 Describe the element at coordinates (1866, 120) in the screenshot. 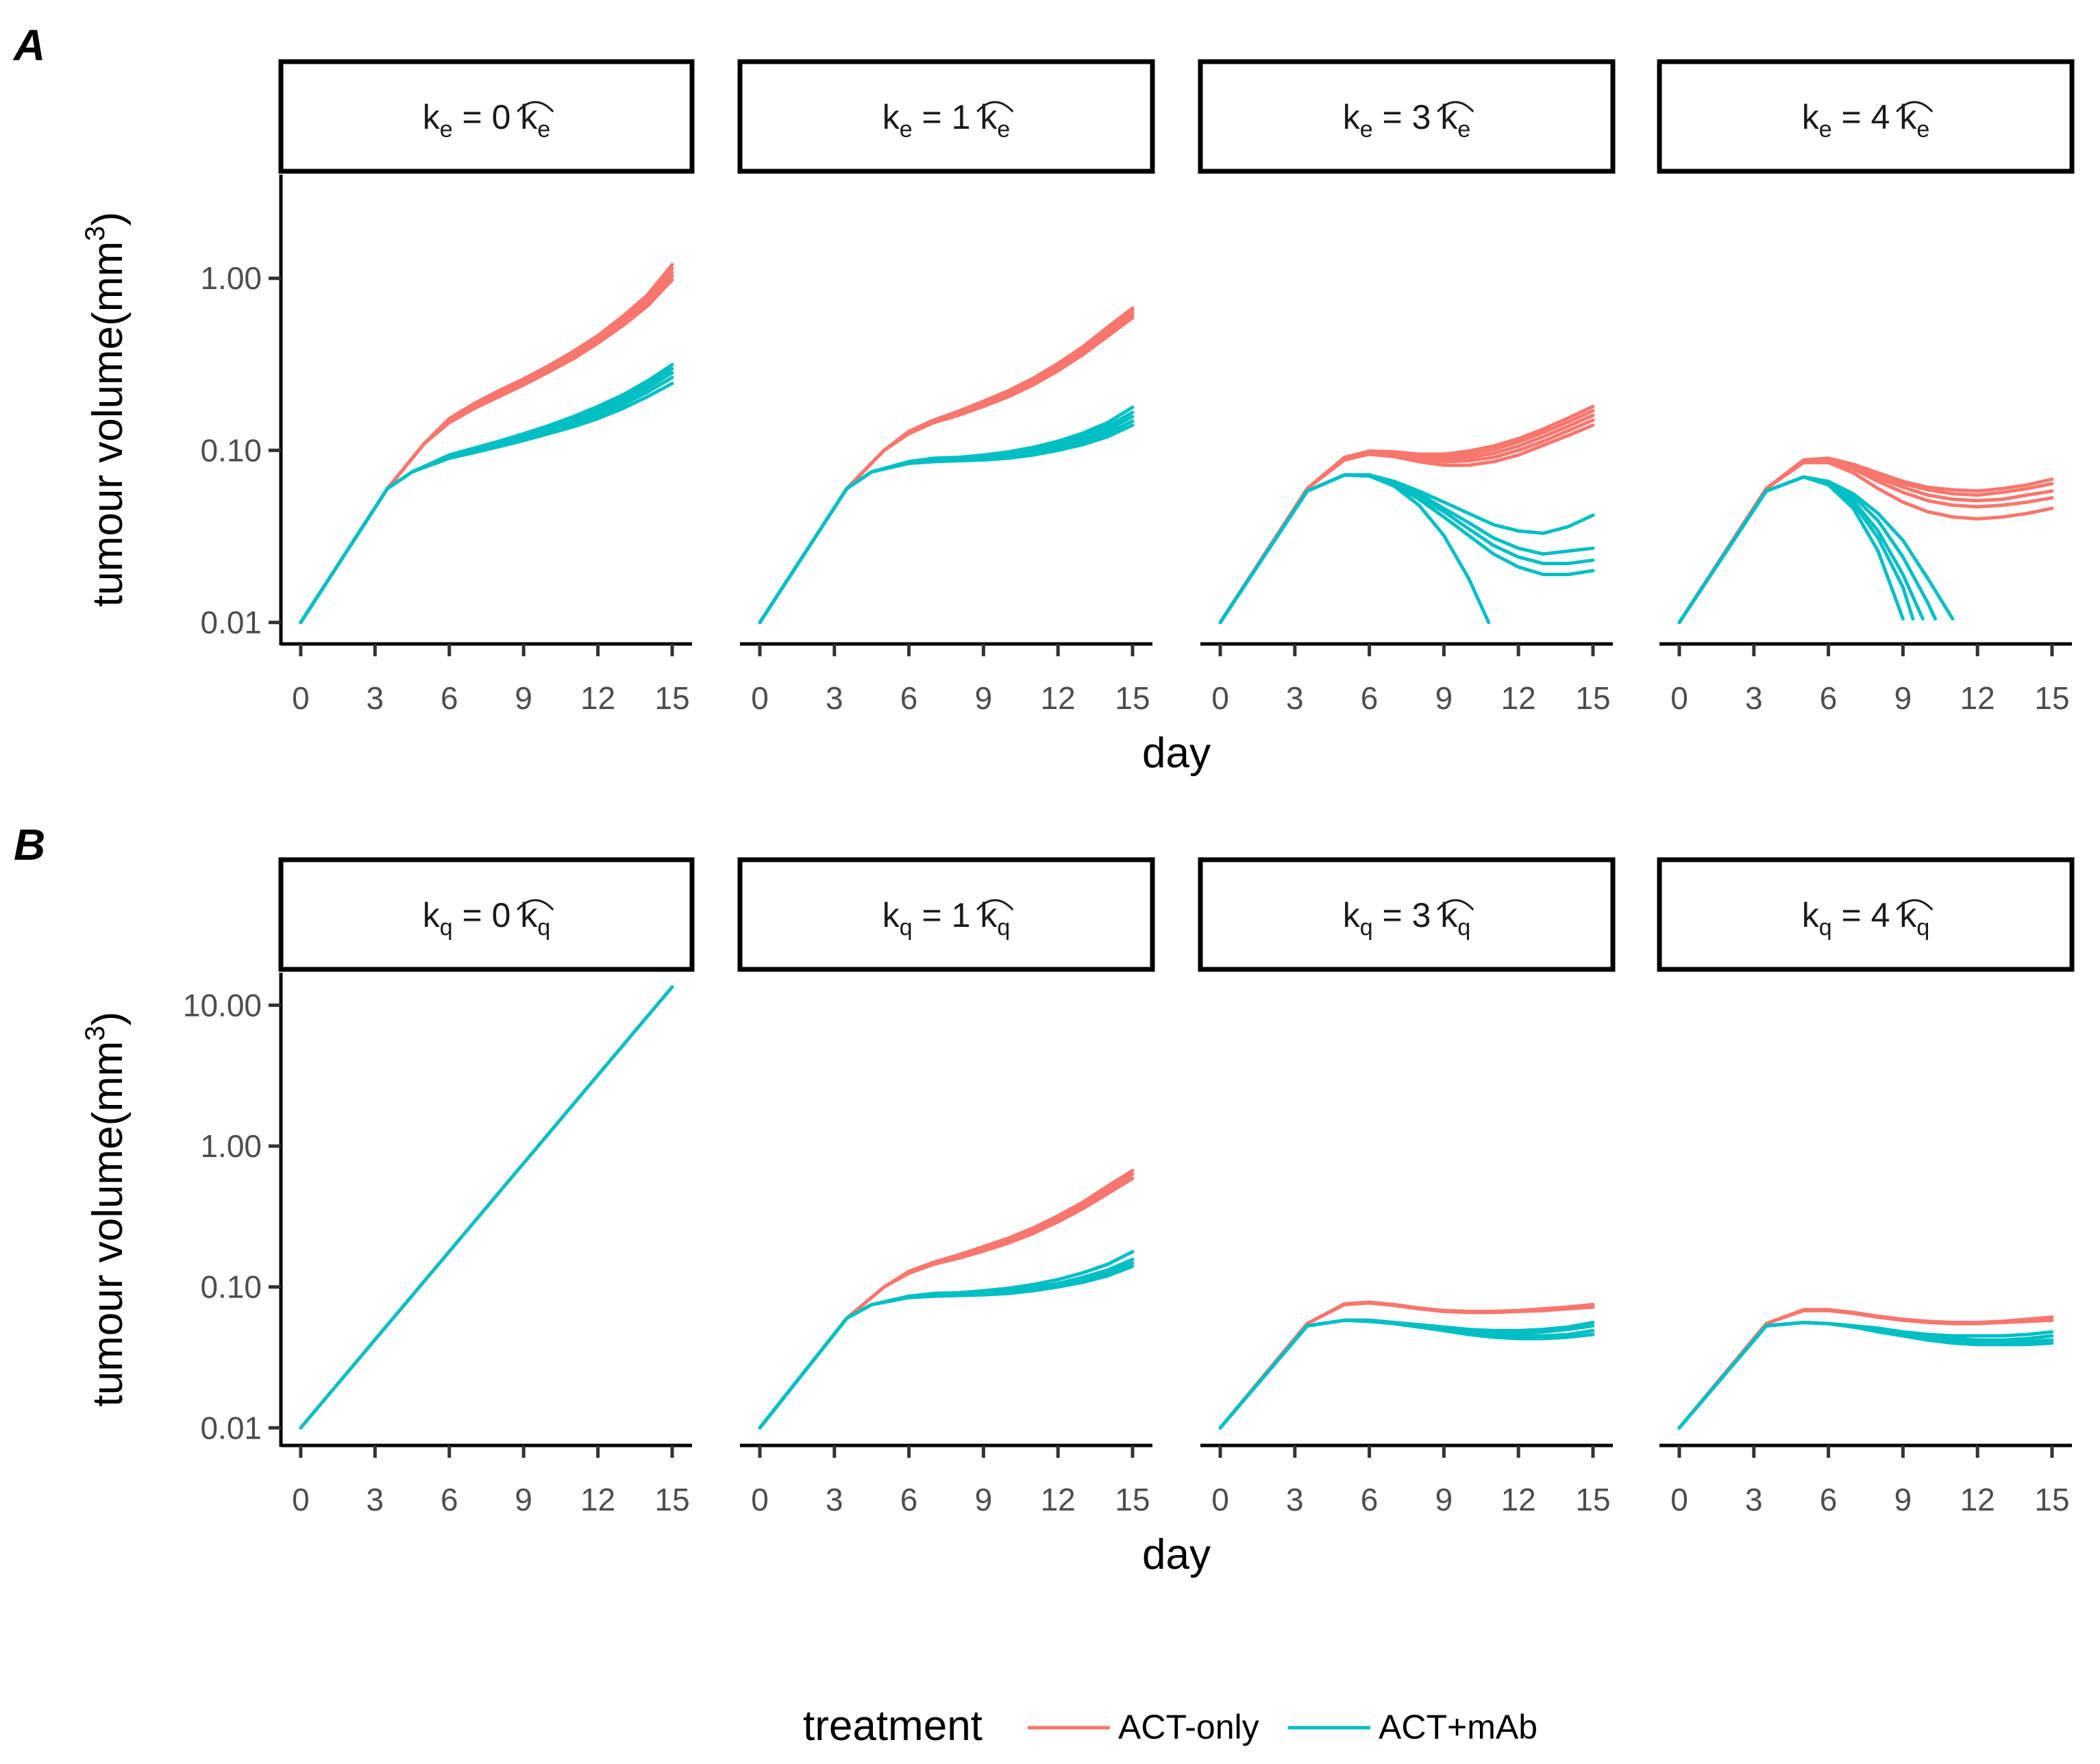

I see `facet-label: ke = 4 ke` at that location.